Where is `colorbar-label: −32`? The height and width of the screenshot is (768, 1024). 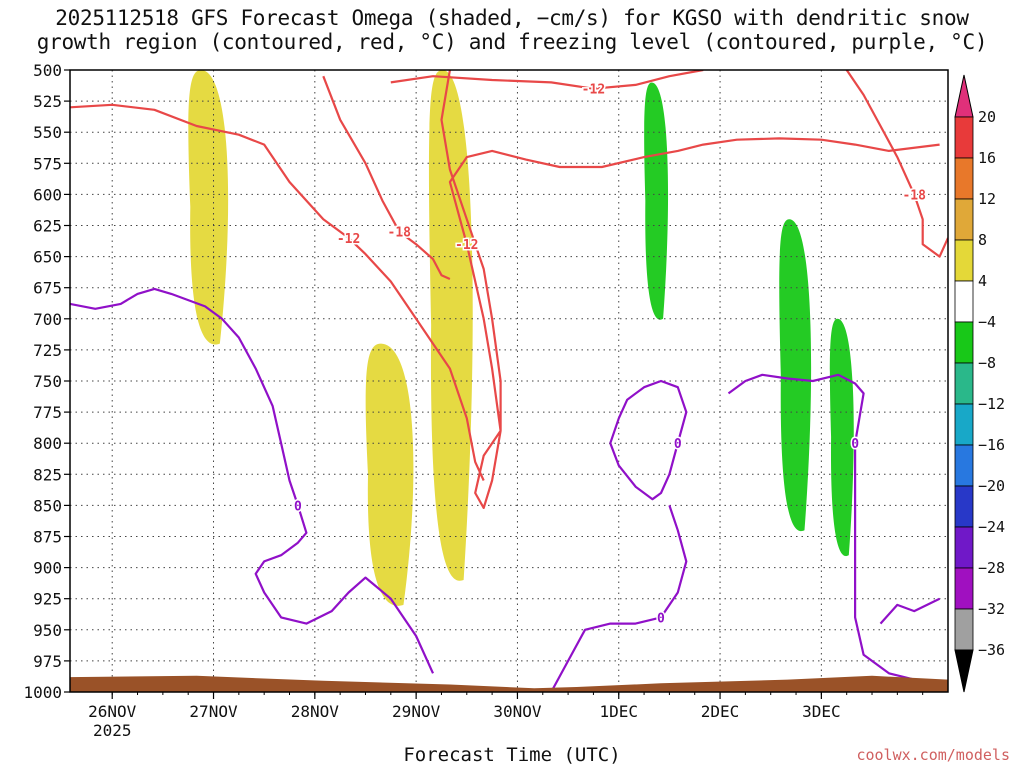
colorbar-label: −32 is located at coordinates (991, 609).